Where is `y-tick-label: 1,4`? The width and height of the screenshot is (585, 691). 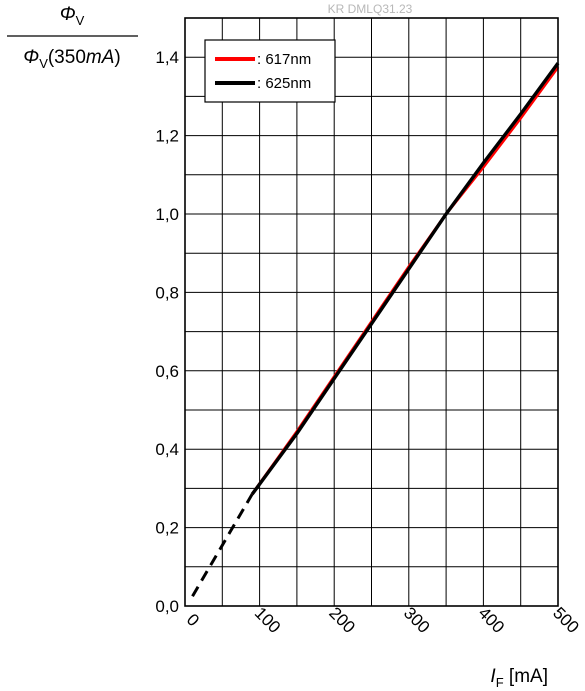 y-tick-label: 1,4 is located at coordinates (167, 57).